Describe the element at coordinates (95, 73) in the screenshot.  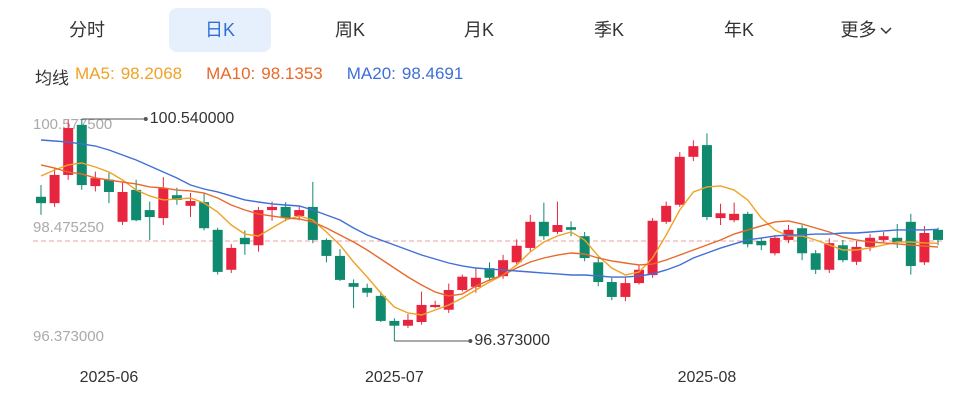
I see `legend-name: MA5:` at that location.